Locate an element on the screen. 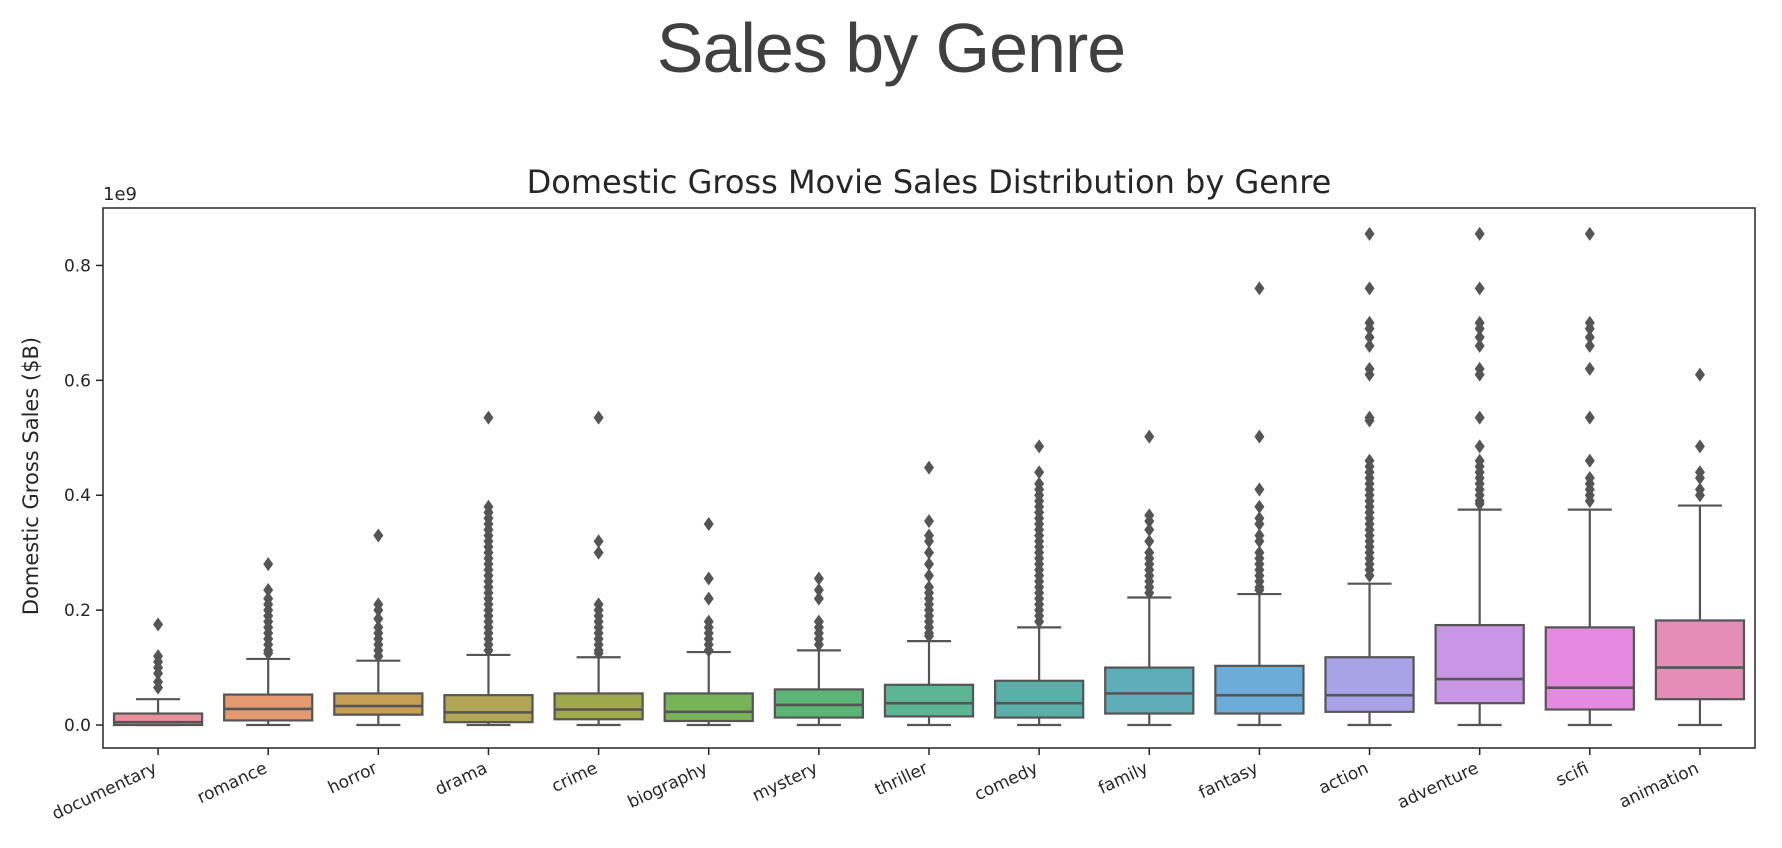 This screenshot has height=848, width=1782. box-biography is located at coordinates (708, 621).